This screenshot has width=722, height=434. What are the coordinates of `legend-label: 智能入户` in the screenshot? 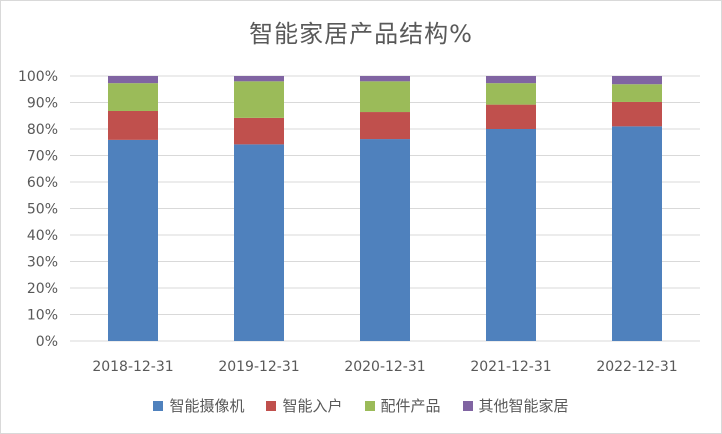 It's located at (312, 406).